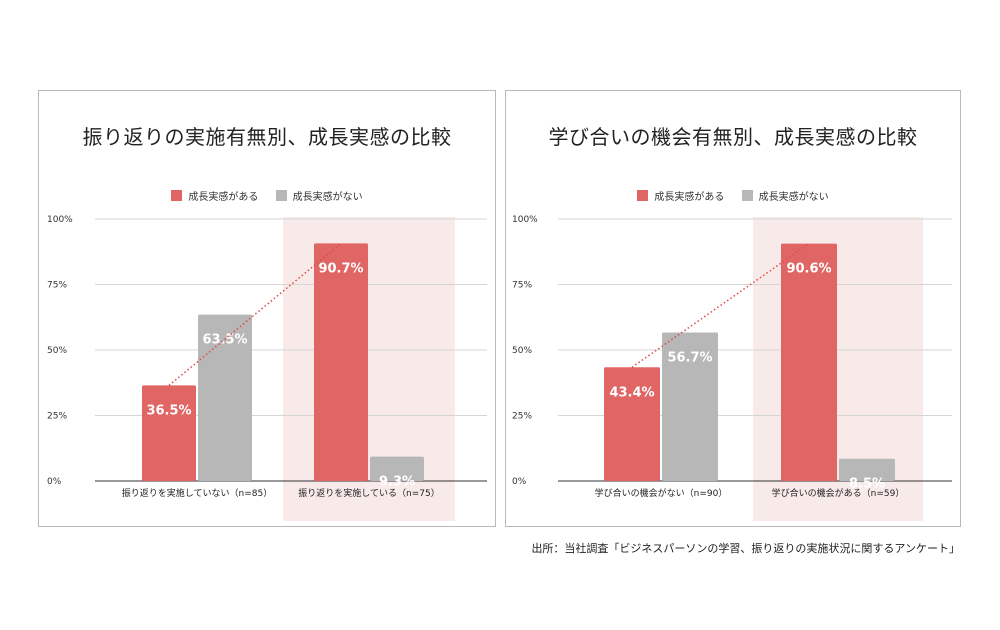 Image resolution: width=1000 pixels, height=630 pixels. I want to click on data-label: 56.7%, so click(689, 357).